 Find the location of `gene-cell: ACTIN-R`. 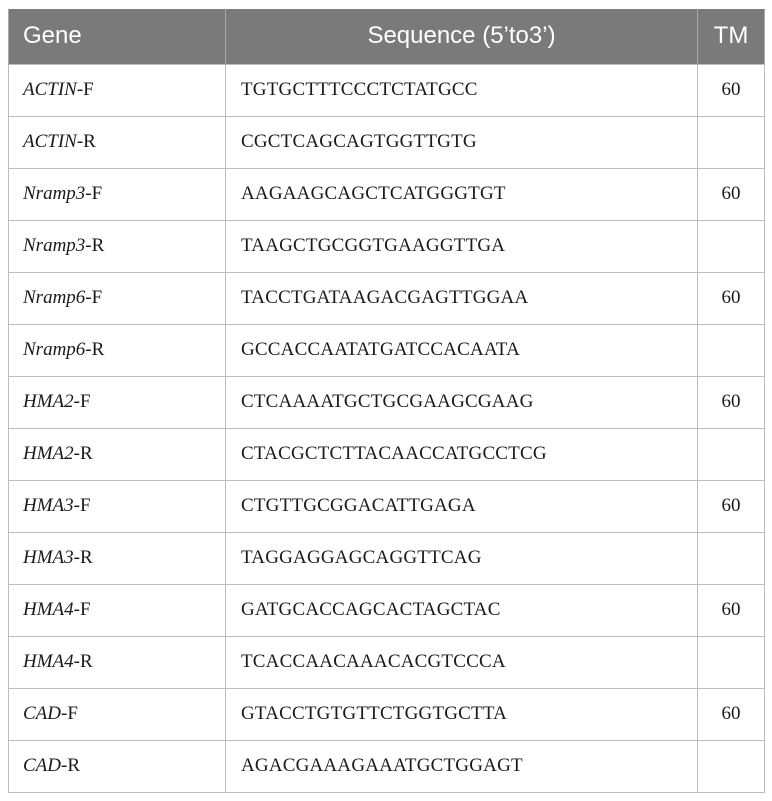

gene-cell: ACTIN-R is located at coordinates (117, 142).